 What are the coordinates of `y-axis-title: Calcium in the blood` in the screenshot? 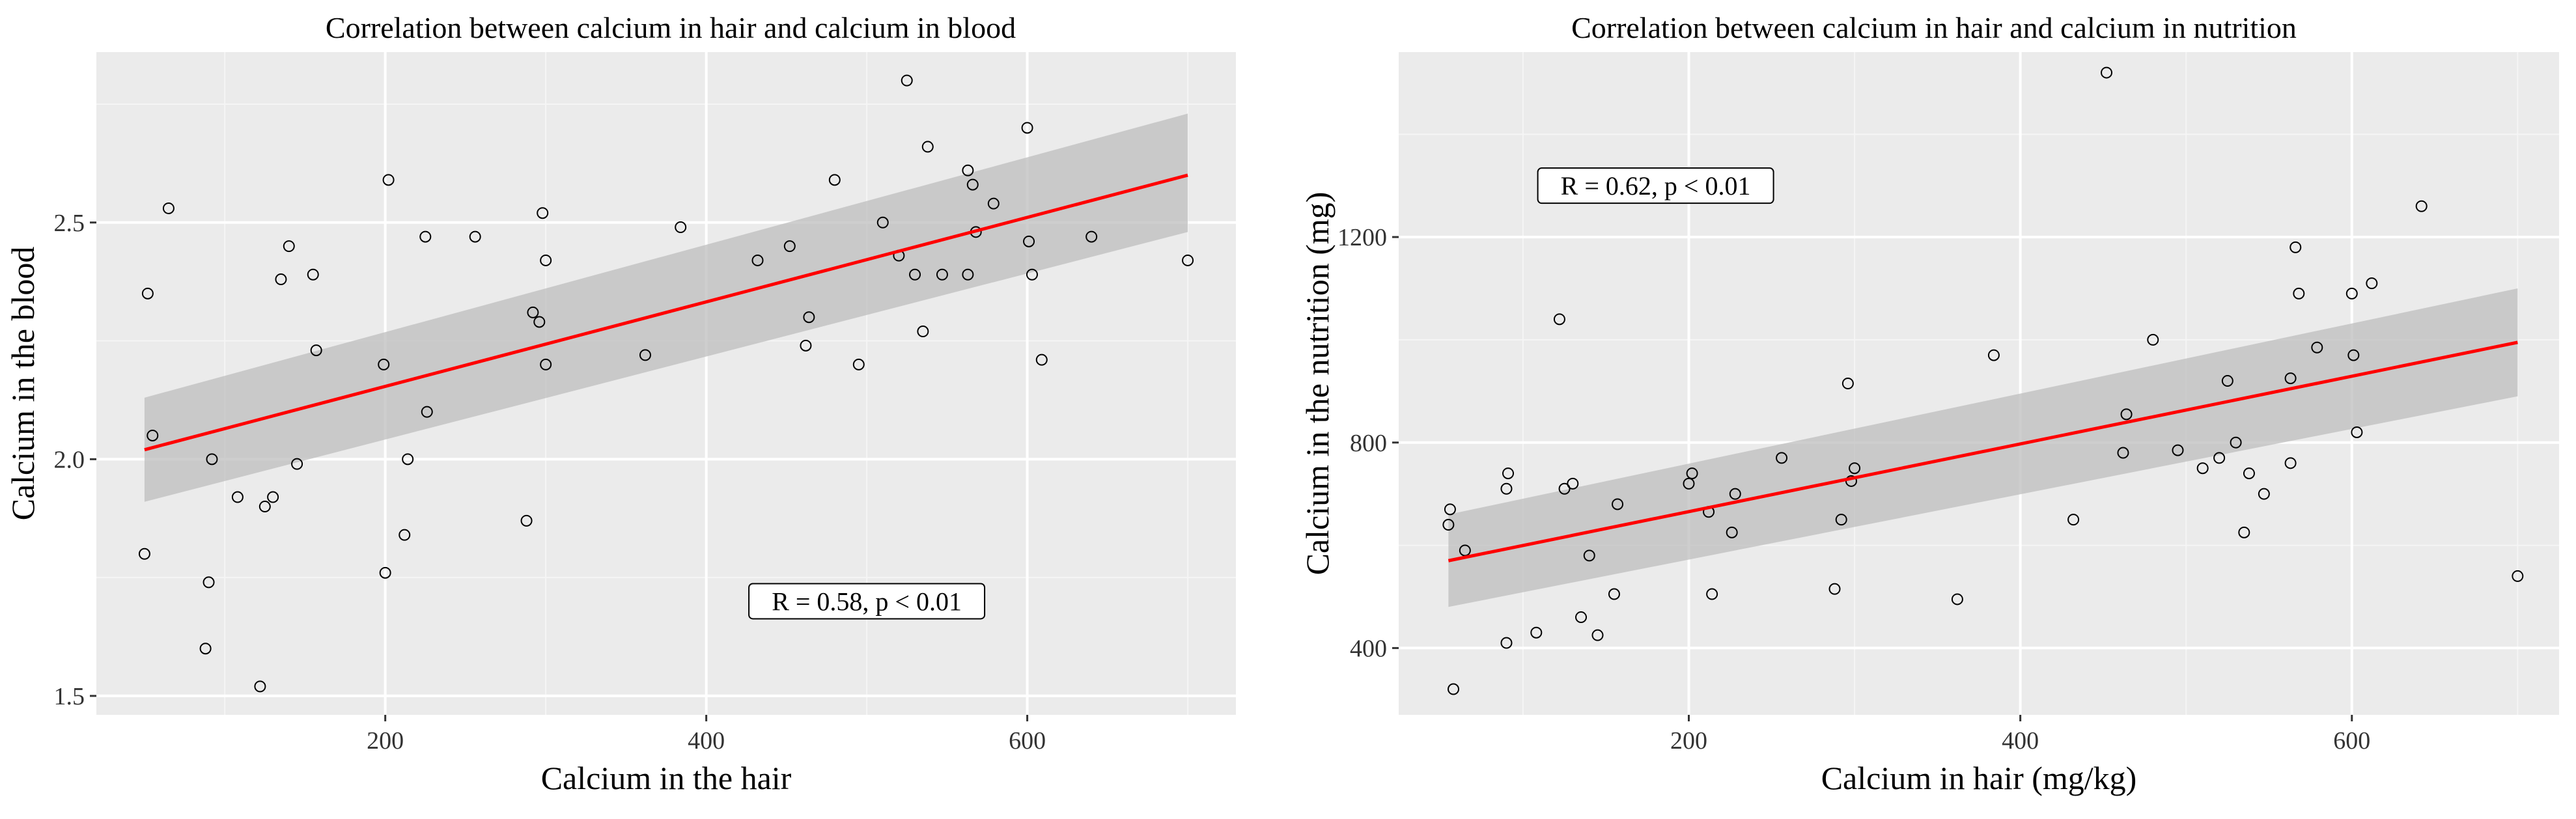 It's located at (23, 384).